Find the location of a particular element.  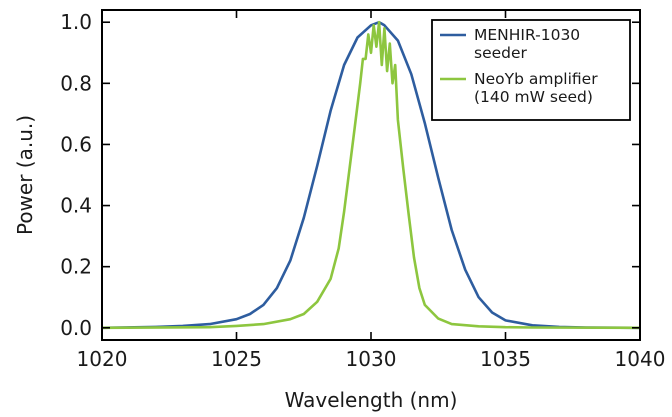

y-tick-label: 0.6 is located at coordinates (76, 144).